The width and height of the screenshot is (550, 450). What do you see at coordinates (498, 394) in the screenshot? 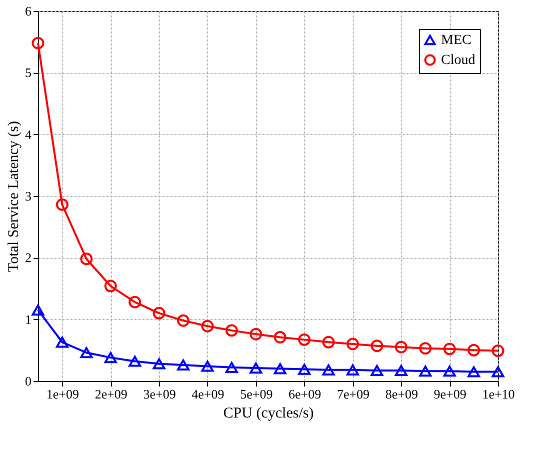
I see `x-tick-label: 1e+10` at bounding box center [498, 394].